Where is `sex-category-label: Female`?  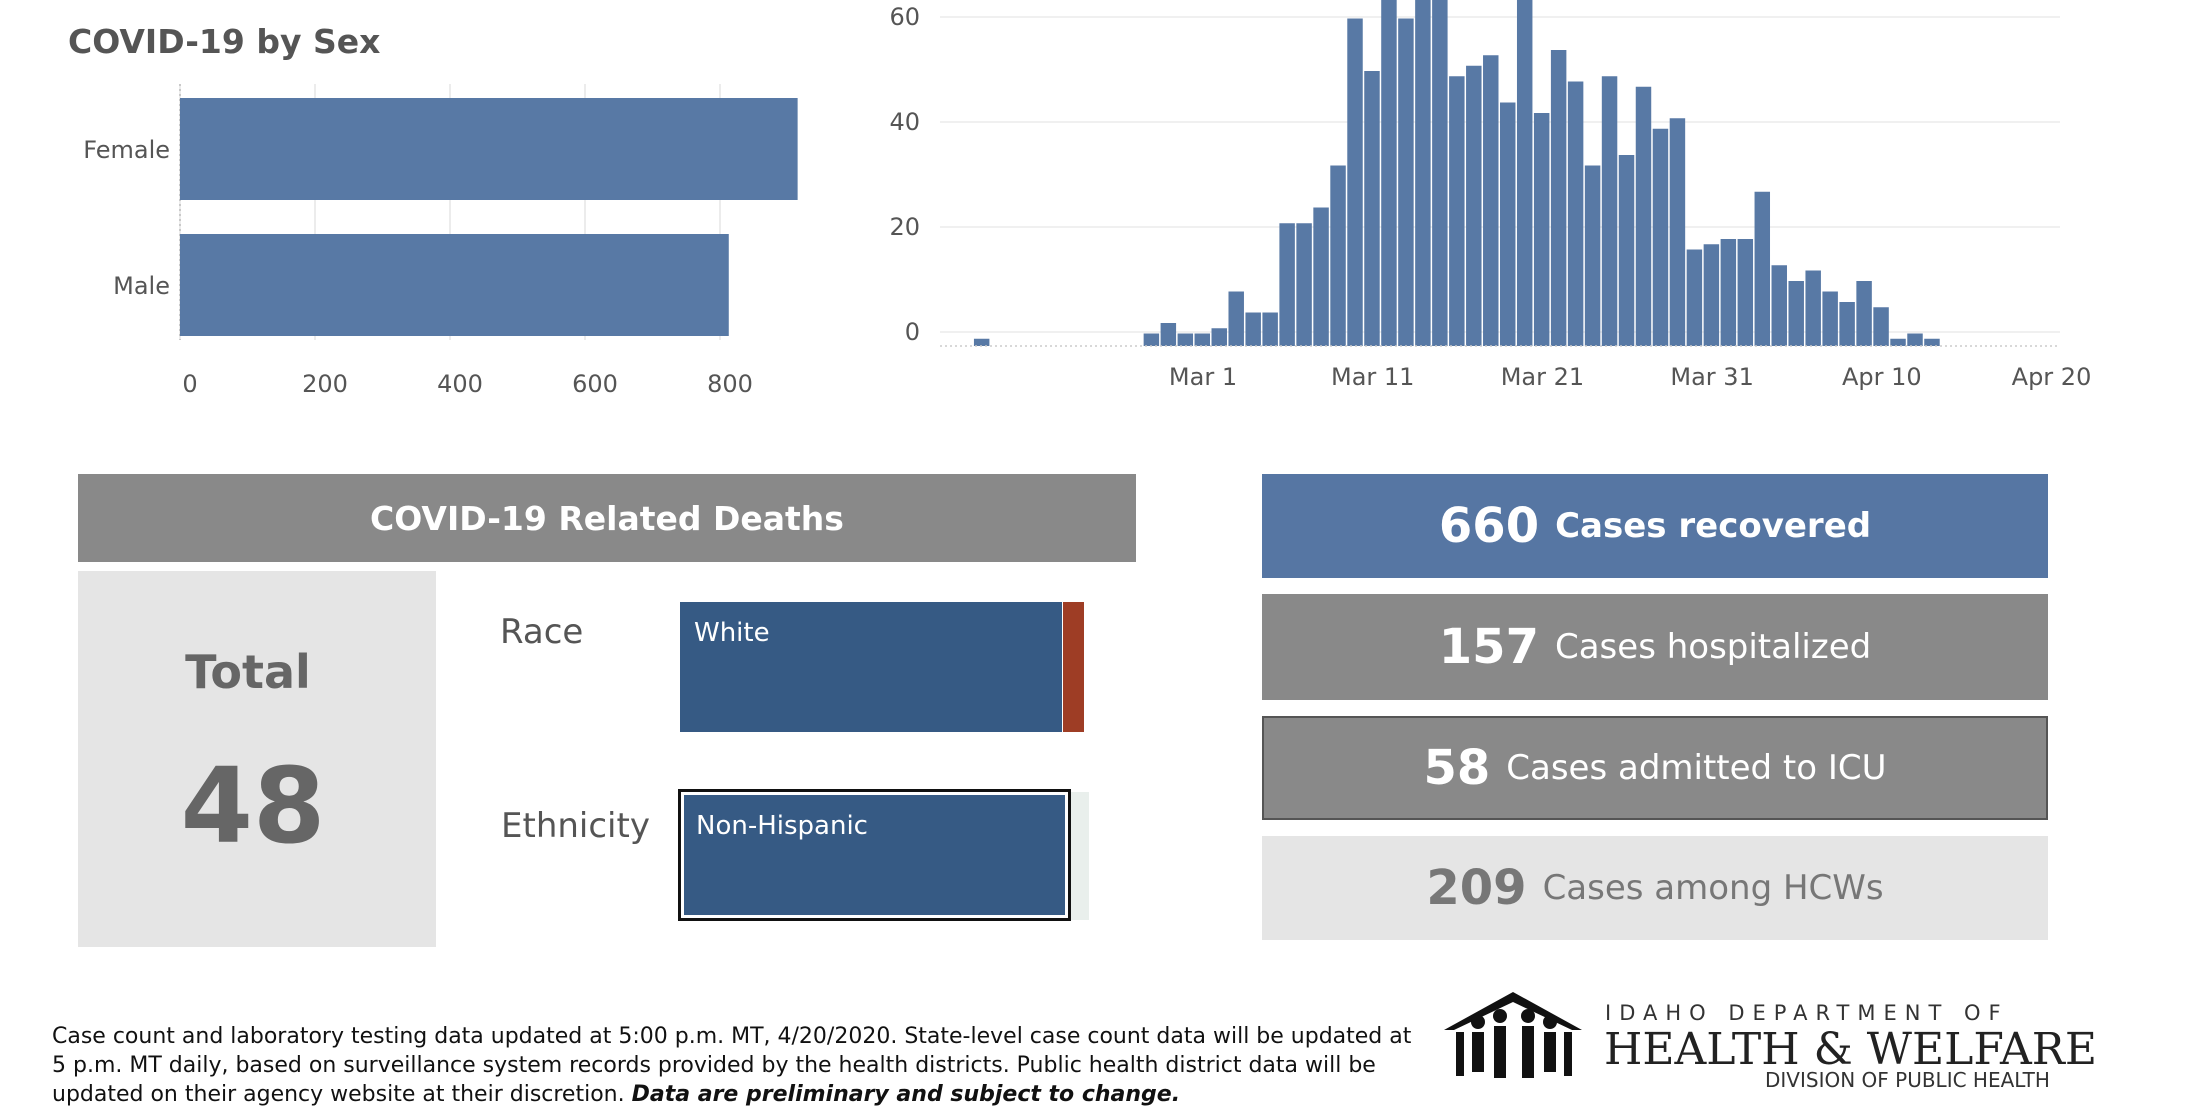 sex-category-label: Female is located at coordinates (126, 150).